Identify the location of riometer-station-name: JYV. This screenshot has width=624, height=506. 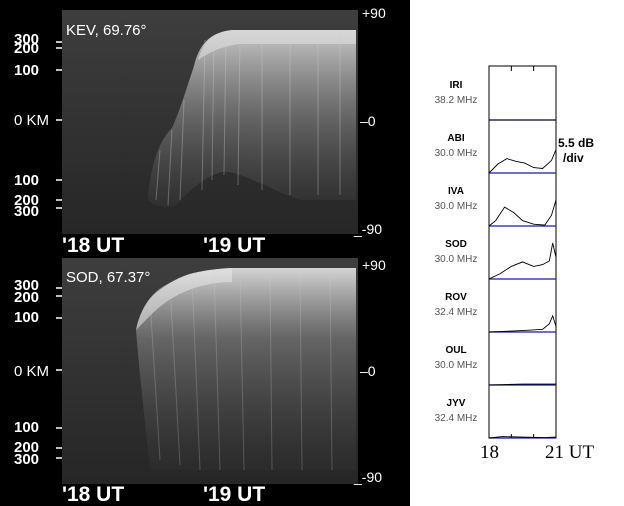
(456, 403).